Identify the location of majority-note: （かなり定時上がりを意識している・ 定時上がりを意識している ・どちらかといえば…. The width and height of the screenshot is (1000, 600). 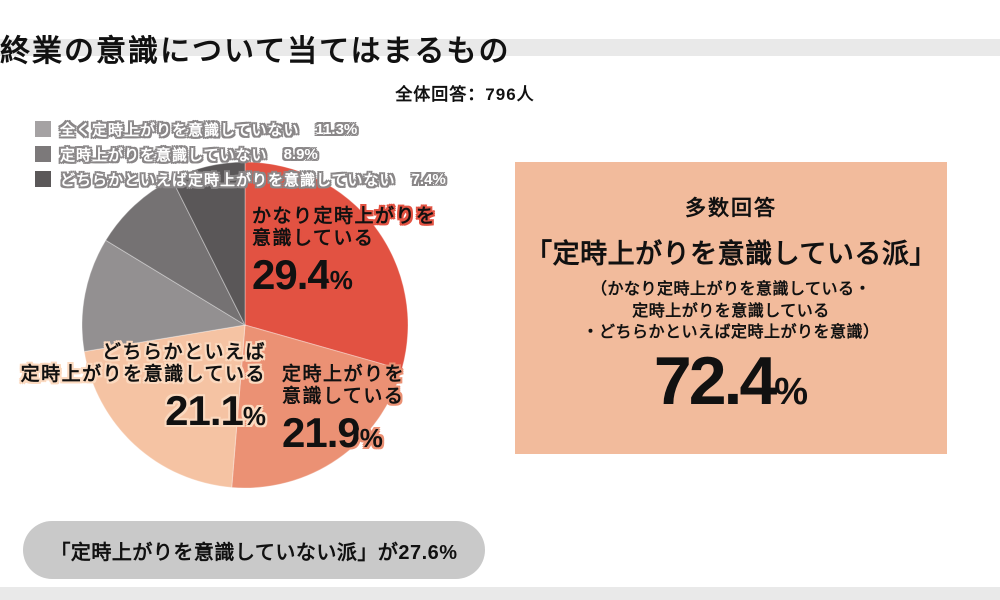
(731, 311).